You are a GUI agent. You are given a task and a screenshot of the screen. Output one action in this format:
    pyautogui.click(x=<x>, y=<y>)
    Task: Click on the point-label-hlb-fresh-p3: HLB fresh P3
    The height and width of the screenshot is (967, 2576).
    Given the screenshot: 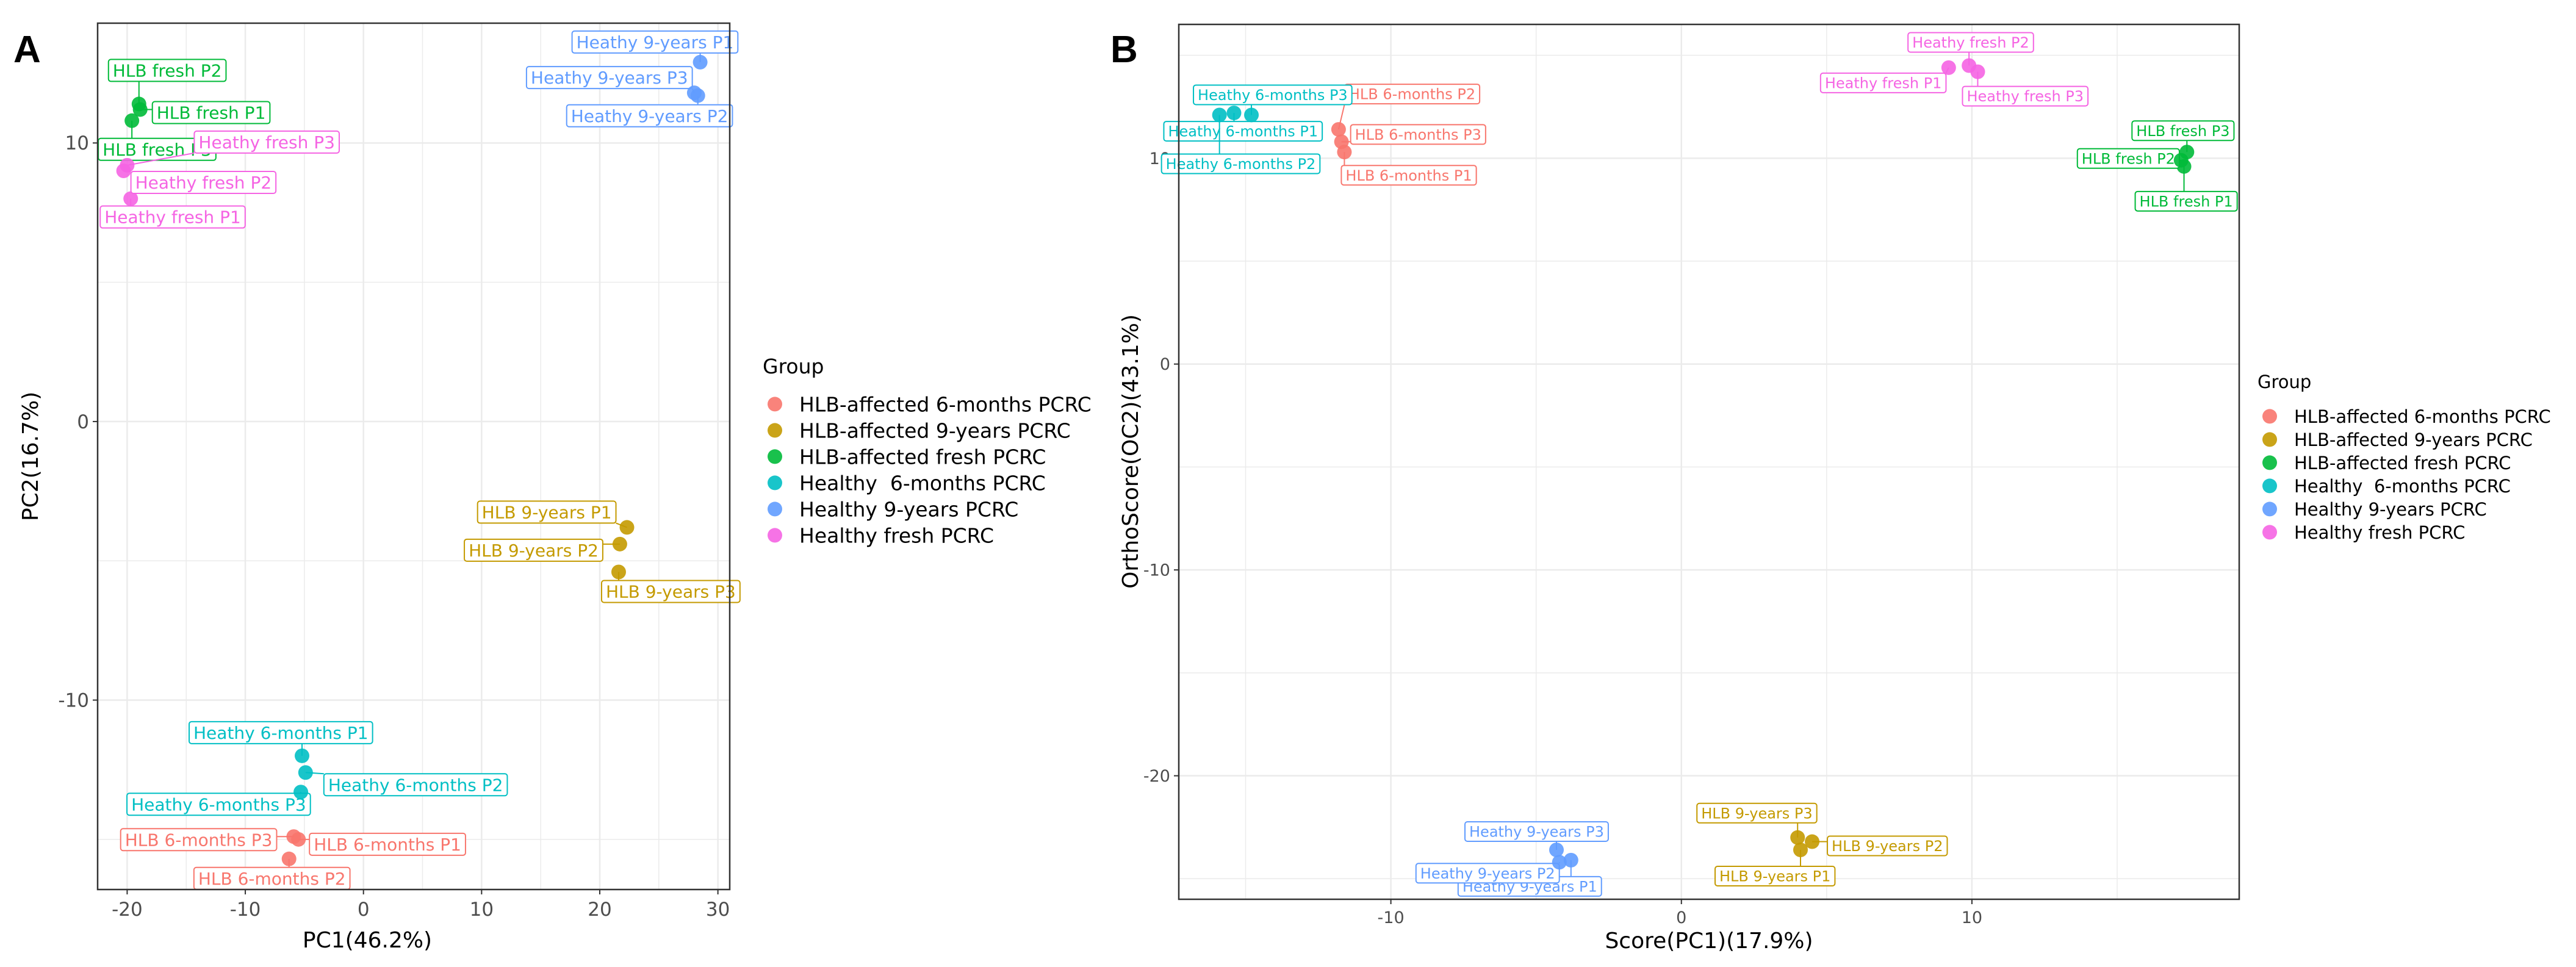 What is the action you would take?
    pyautogui.click(x=2183, y=136)
    